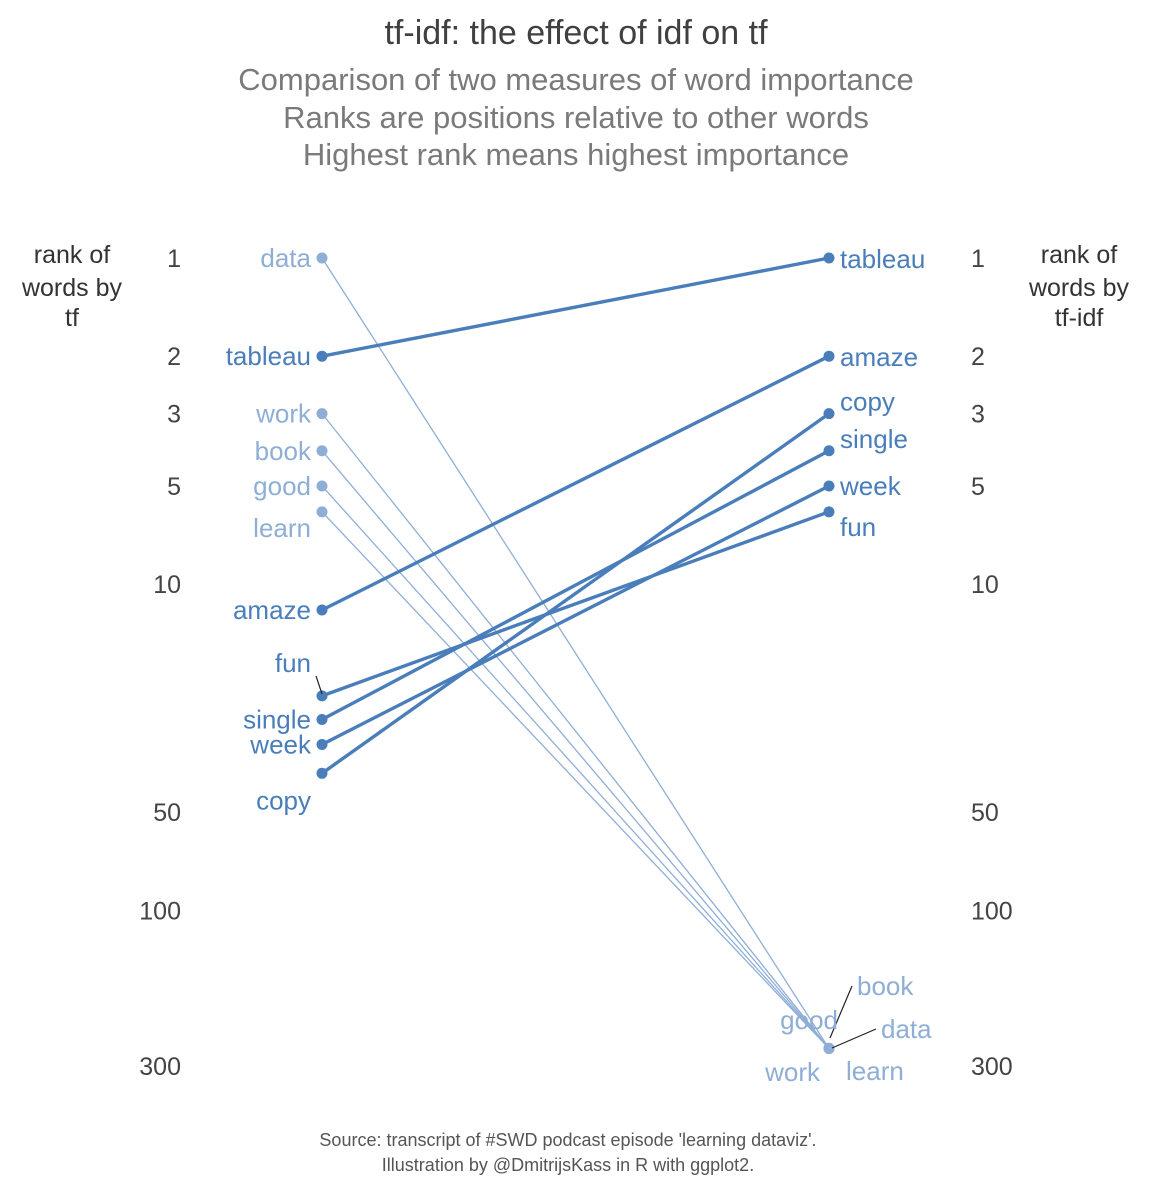 The image size is (1152, 1190). I want to click on tfidf-point-week, so click(829, 486).